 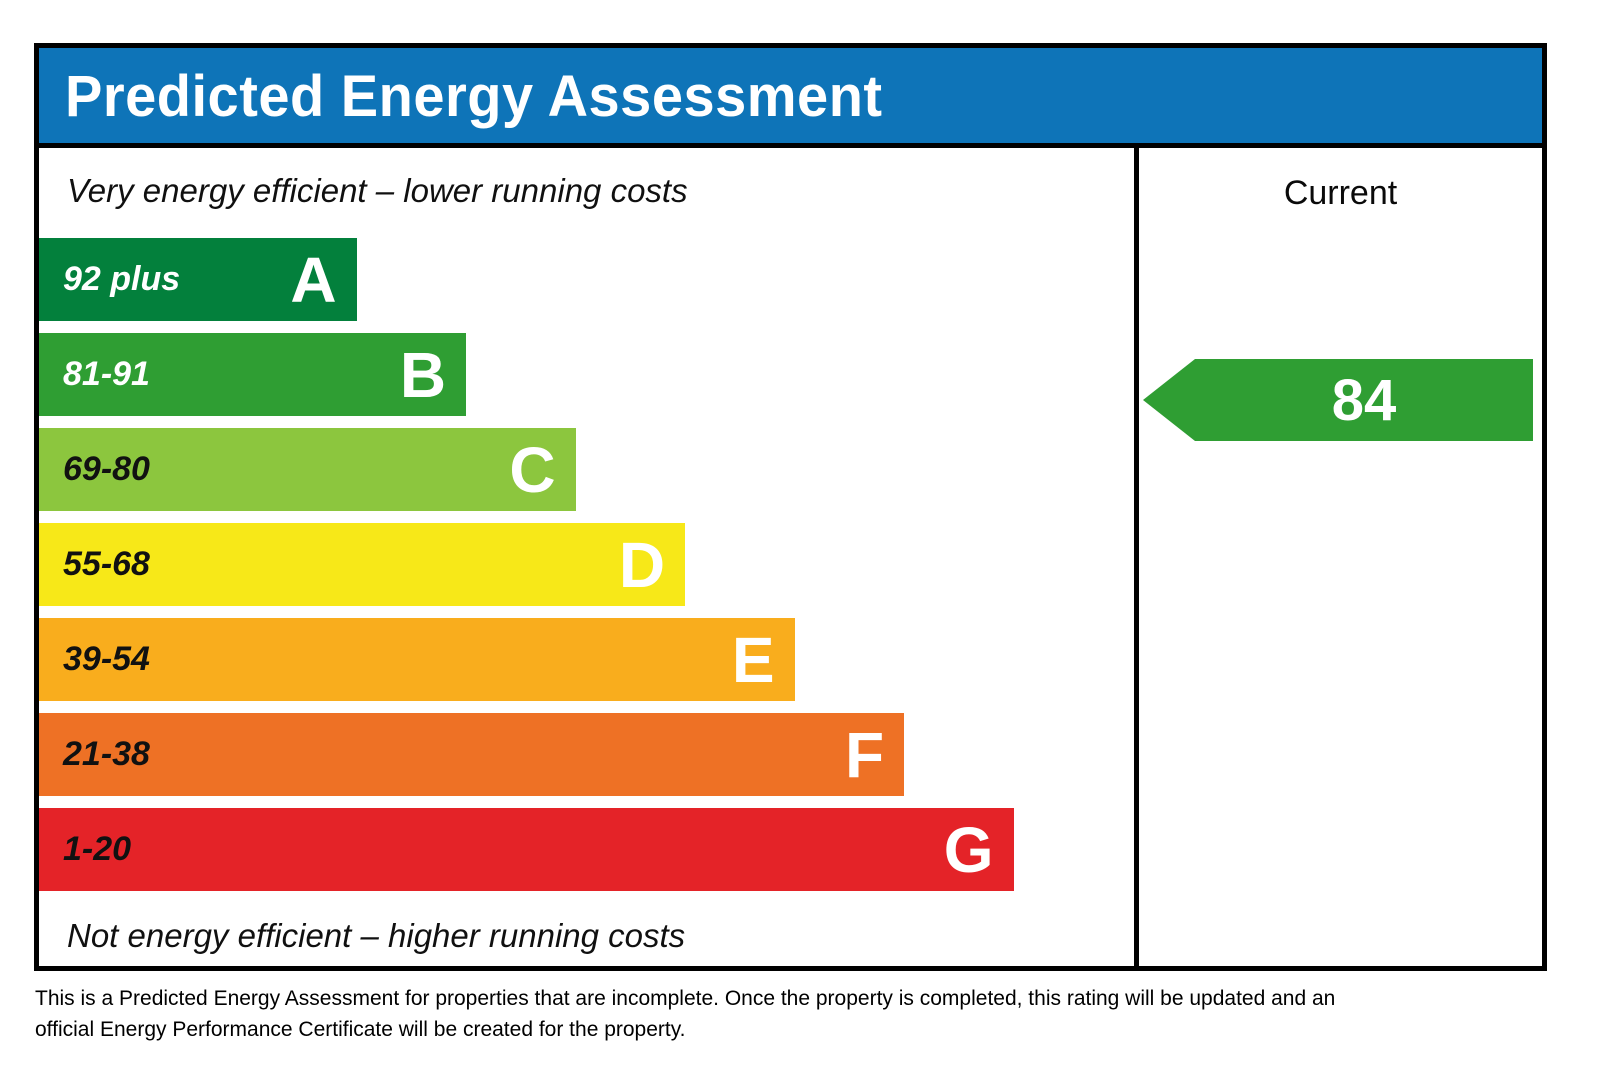 I want to click on band-range-label: 81-91, so click(x=106, y=374).